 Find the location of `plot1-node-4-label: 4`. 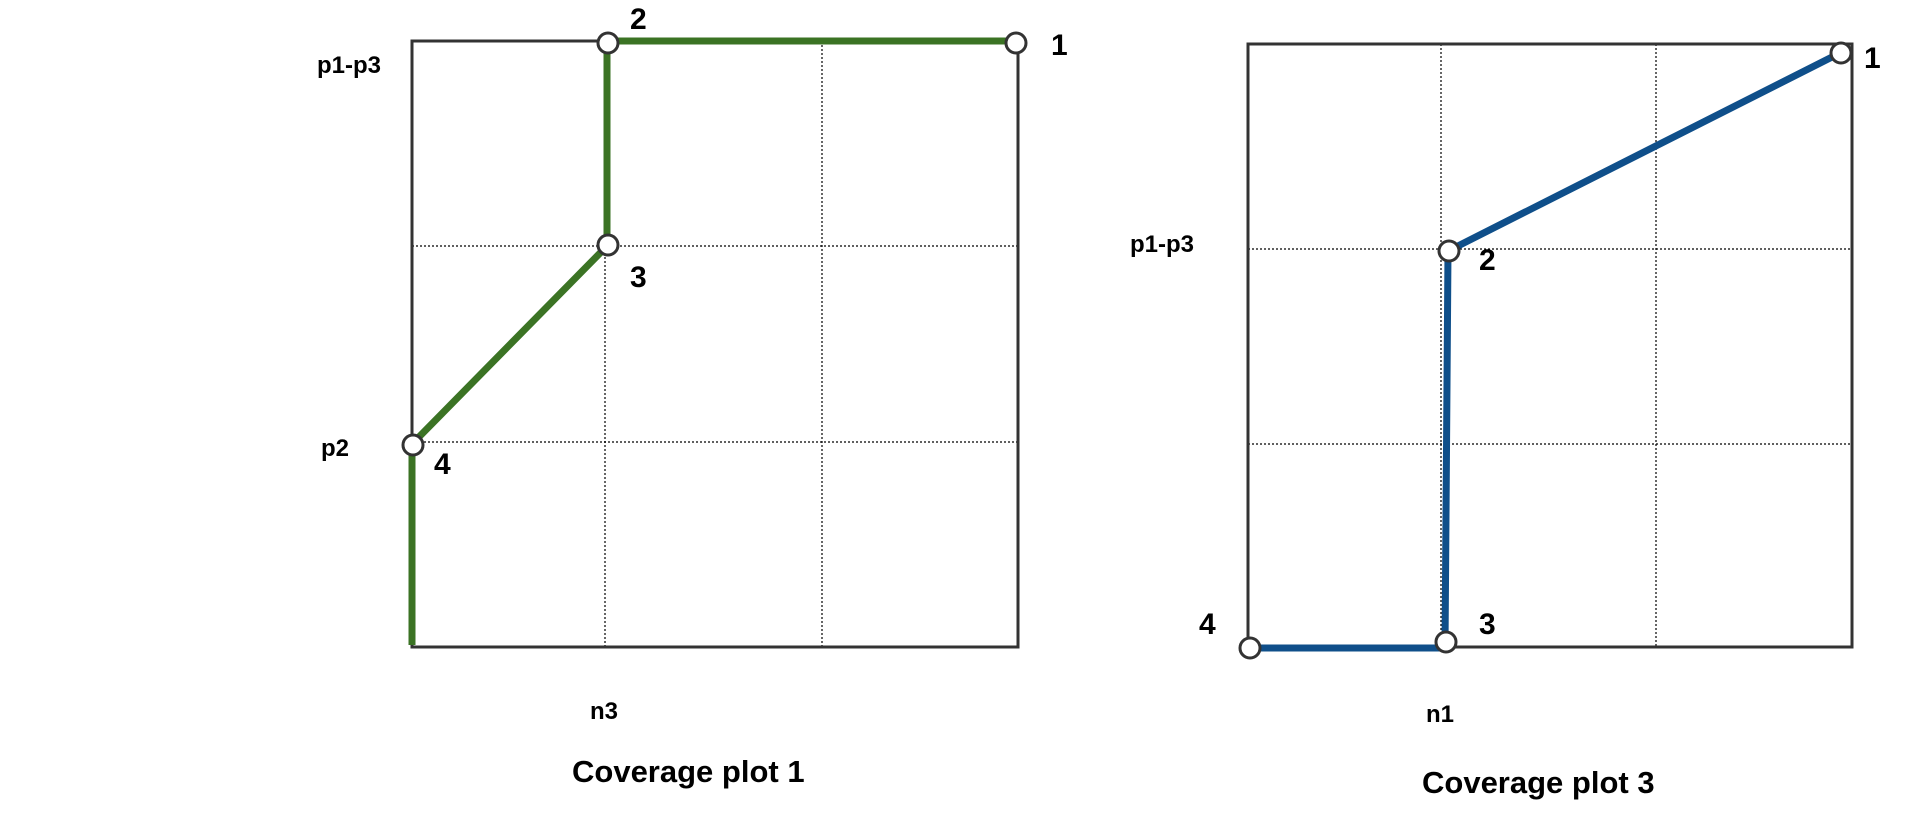

plot1-node-4-label: 4 is located at coordinates (442, 464).